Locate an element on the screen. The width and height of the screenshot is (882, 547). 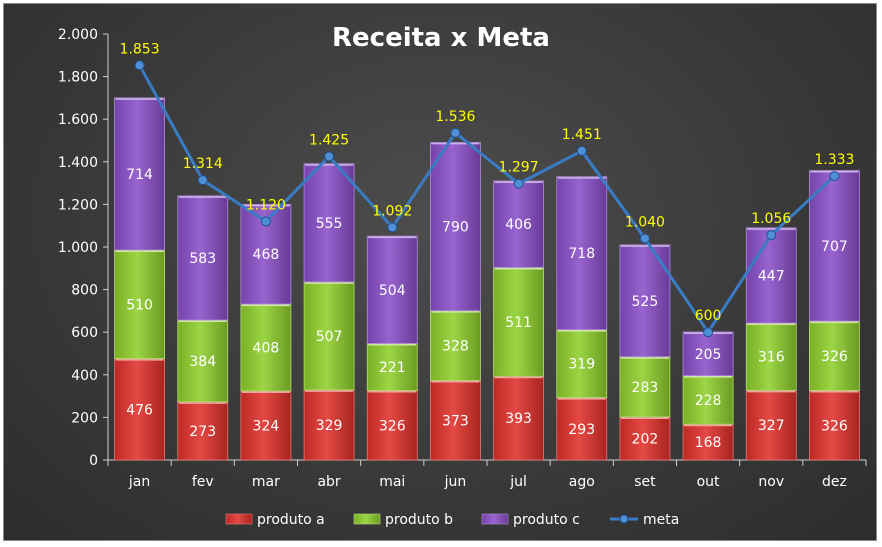
meta-point-jul is located at coordinates (518, 183).